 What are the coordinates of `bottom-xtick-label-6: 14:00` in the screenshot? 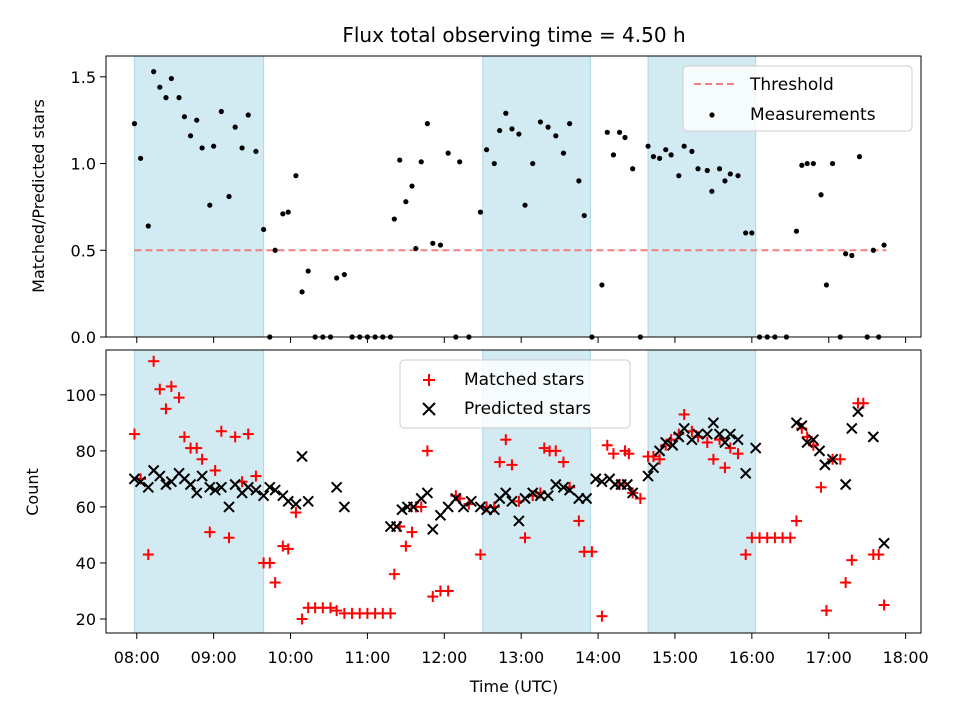 It's located at (598, 657).